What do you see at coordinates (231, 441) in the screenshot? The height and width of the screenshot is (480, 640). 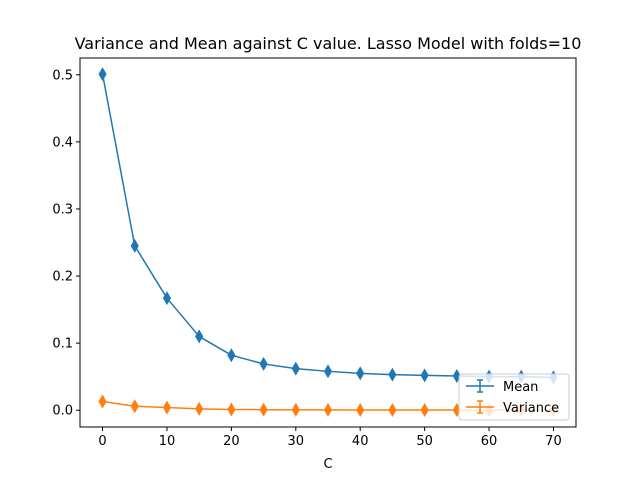 I see `x-tick-label: 20` at bounding box center [231, 441].